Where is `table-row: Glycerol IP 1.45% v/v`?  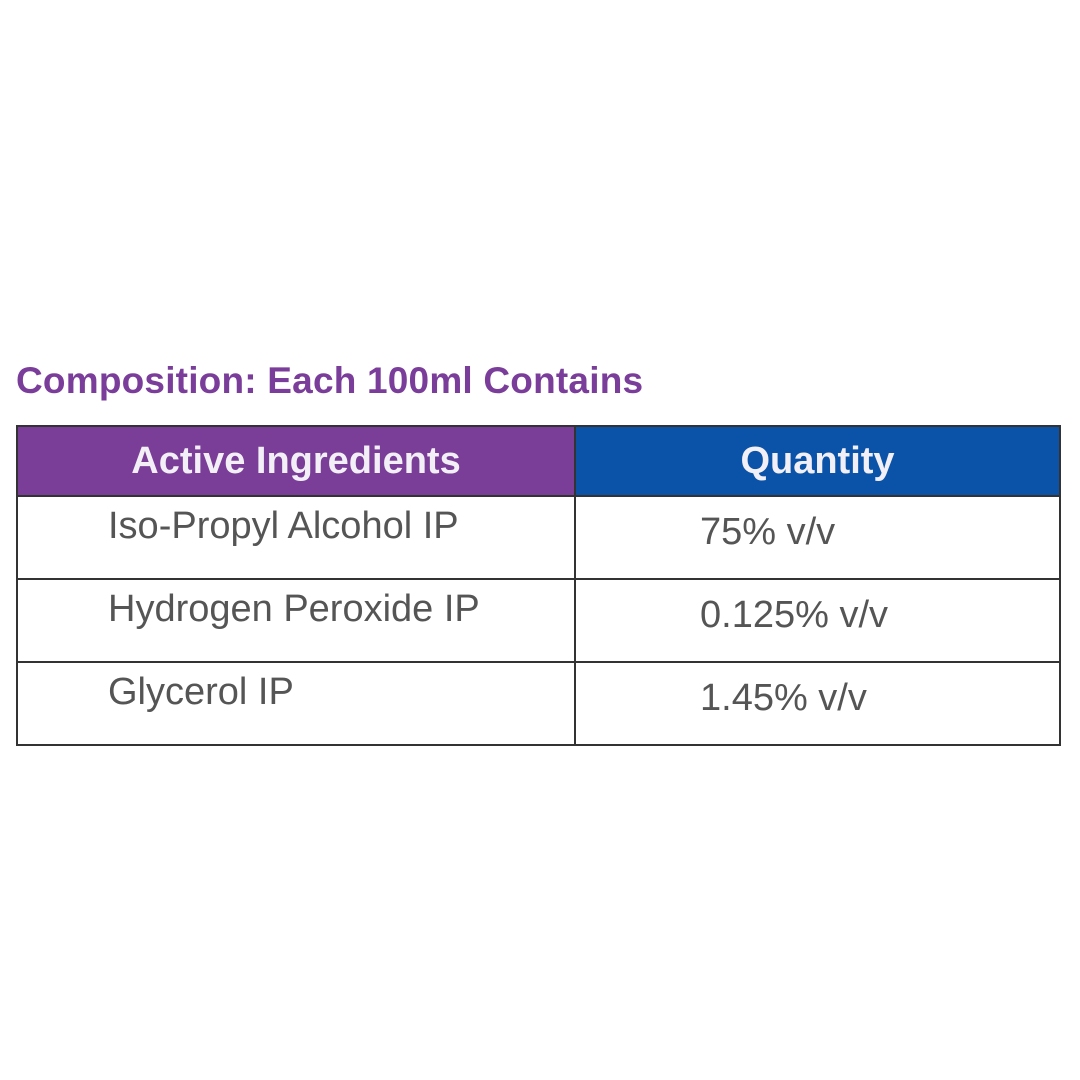 table-row: Glycerol IP 1.45% v/v is located at coordinates (538, 703).